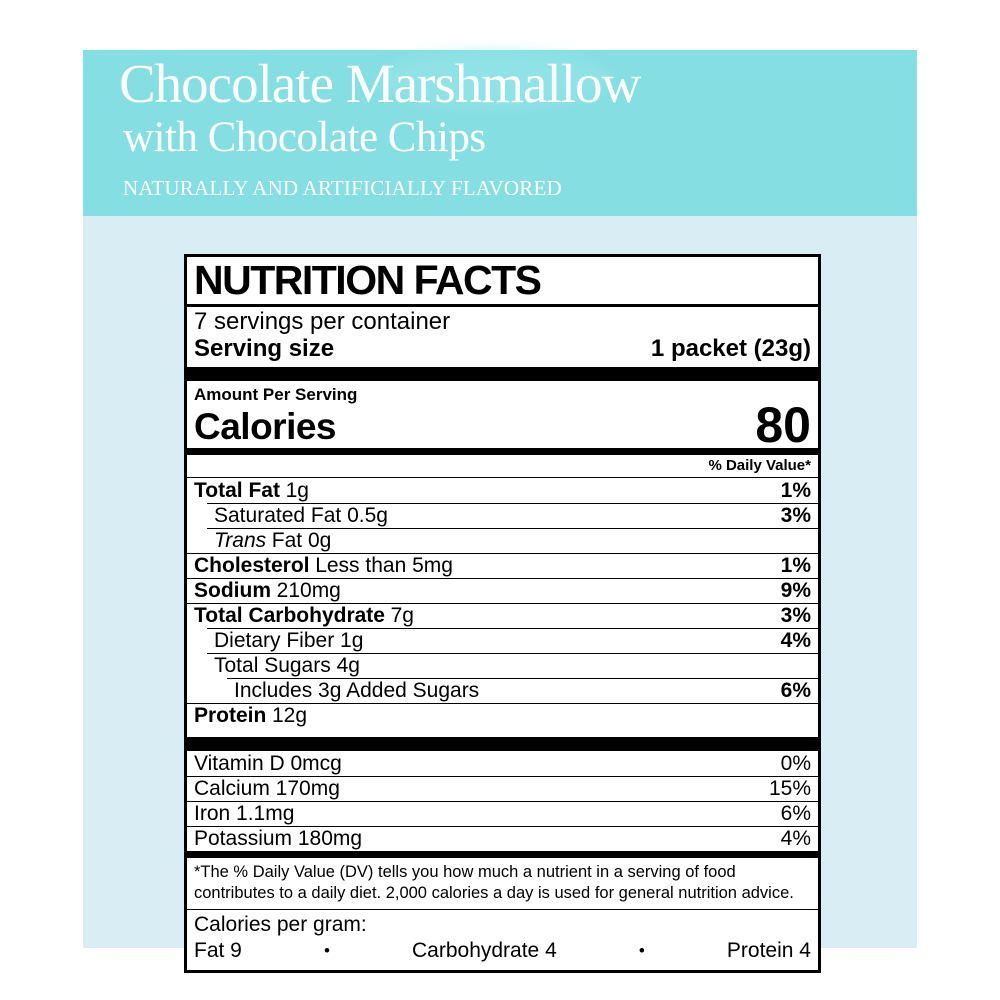  Describe the element at coordinates (768, 950) in the screenshot. I see `cpg-protein: Protein 4` at that location.